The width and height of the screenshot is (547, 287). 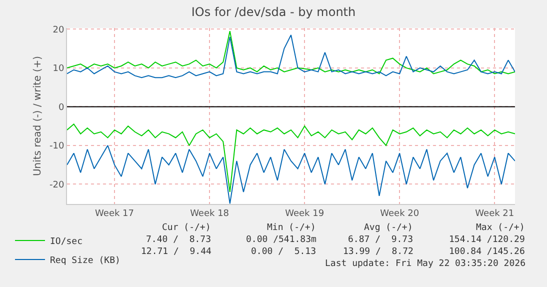 I want to click on y-tick-label: -10, so click(x=56, y=147).